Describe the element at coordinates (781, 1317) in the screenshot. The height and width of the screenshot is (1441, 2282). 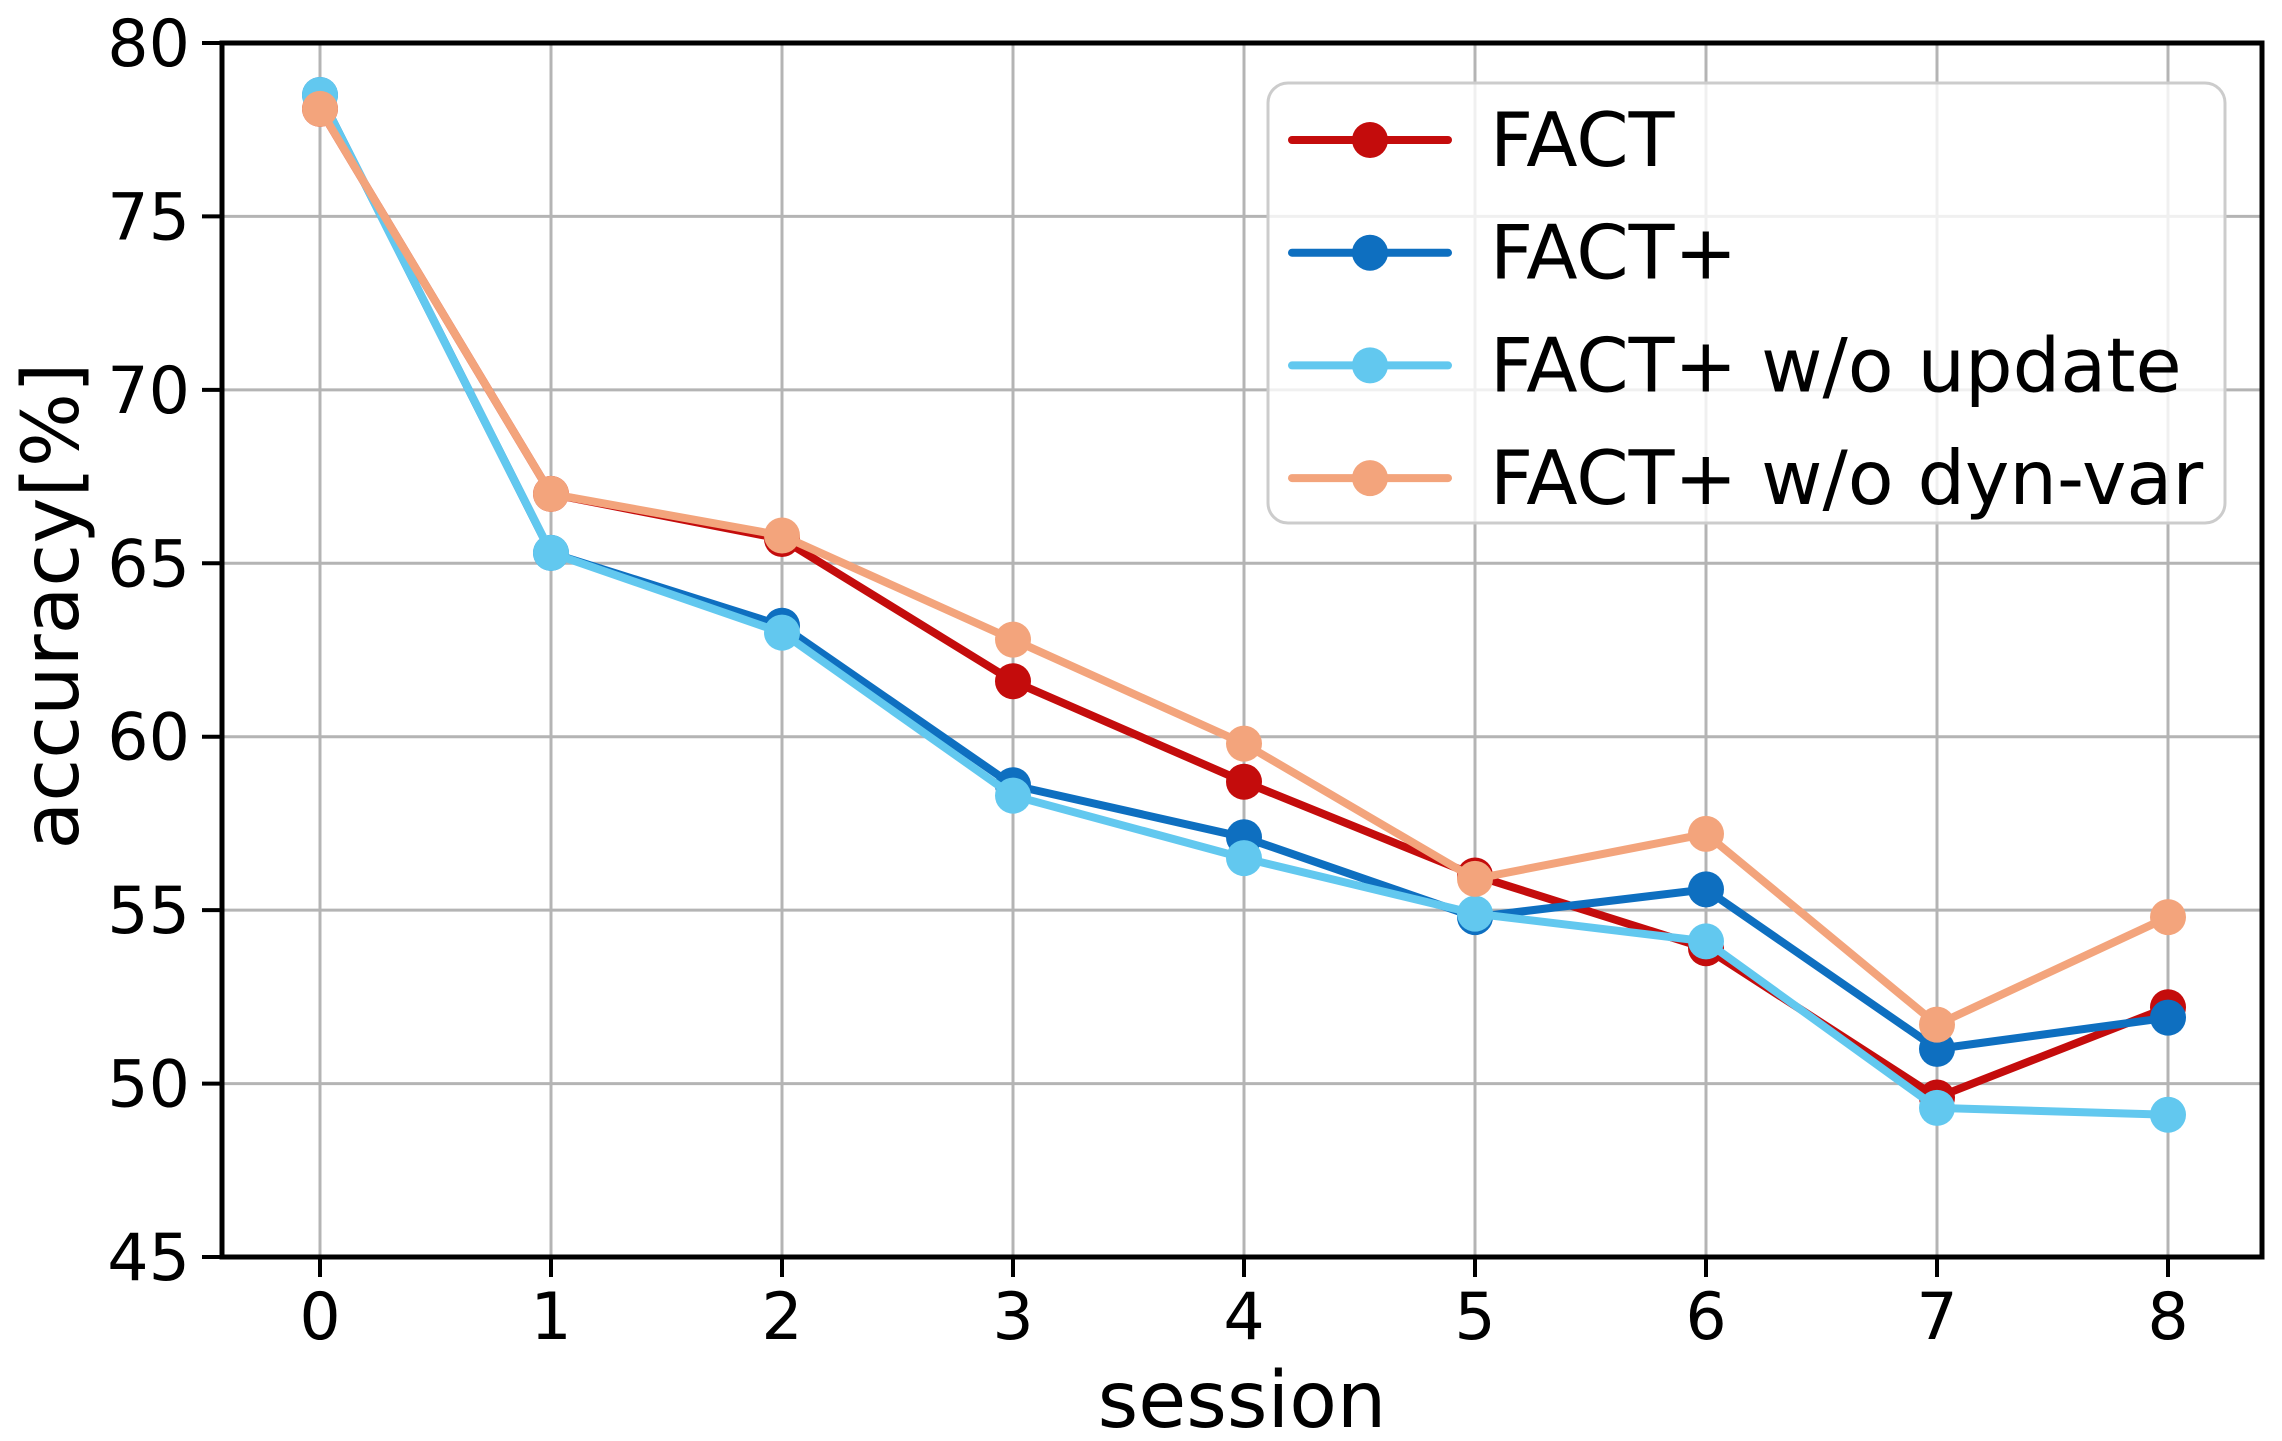
I see `x-tick-label: 2` at that location.